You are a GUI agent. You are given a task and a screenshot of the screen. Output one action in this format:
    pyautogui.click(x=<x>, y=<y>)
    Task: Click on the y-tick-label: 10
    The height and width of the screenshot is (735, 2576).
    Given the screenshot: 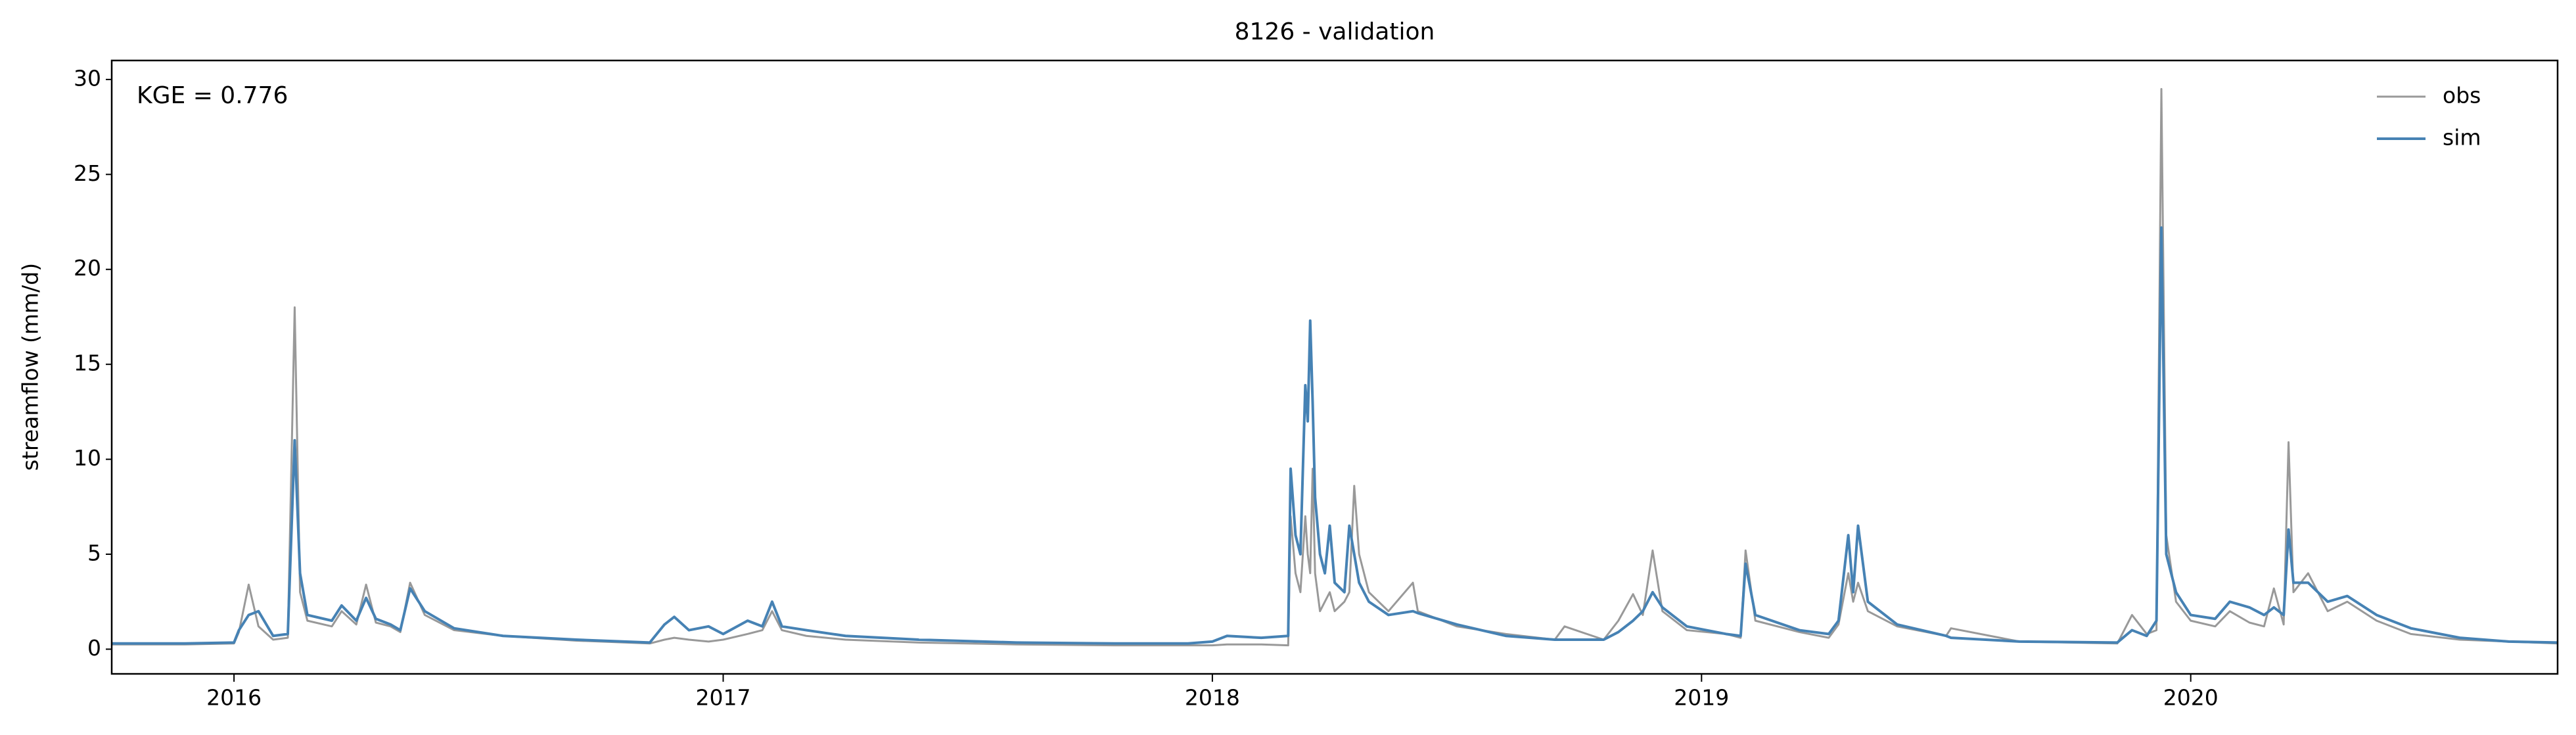 What is the action you would take?
    pyautogui.click(x=88, y=458)
    